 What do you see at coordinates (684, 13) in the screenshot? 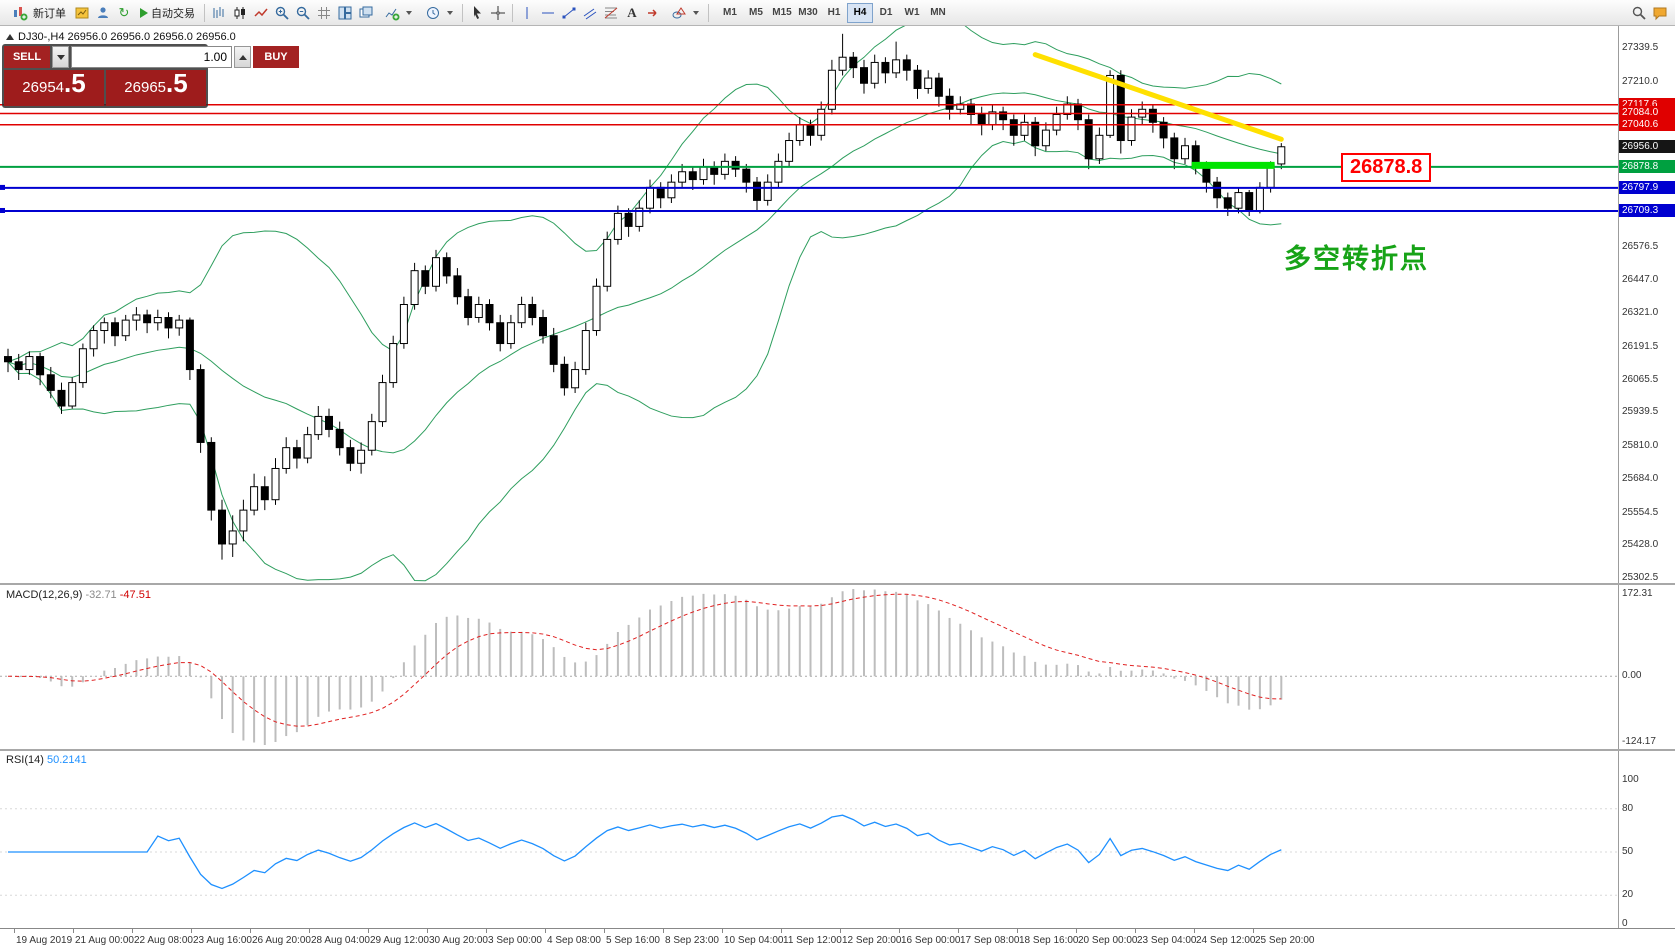
I see `shapes-button` at bounding box center [684, 13].